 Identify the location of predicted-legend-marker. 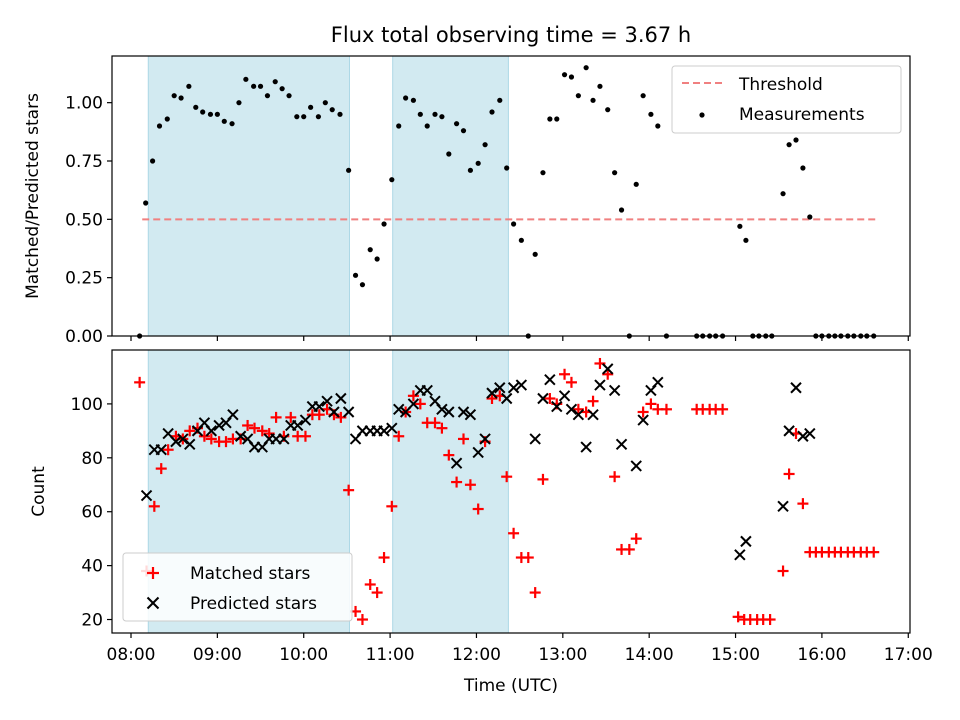
(153, 603).